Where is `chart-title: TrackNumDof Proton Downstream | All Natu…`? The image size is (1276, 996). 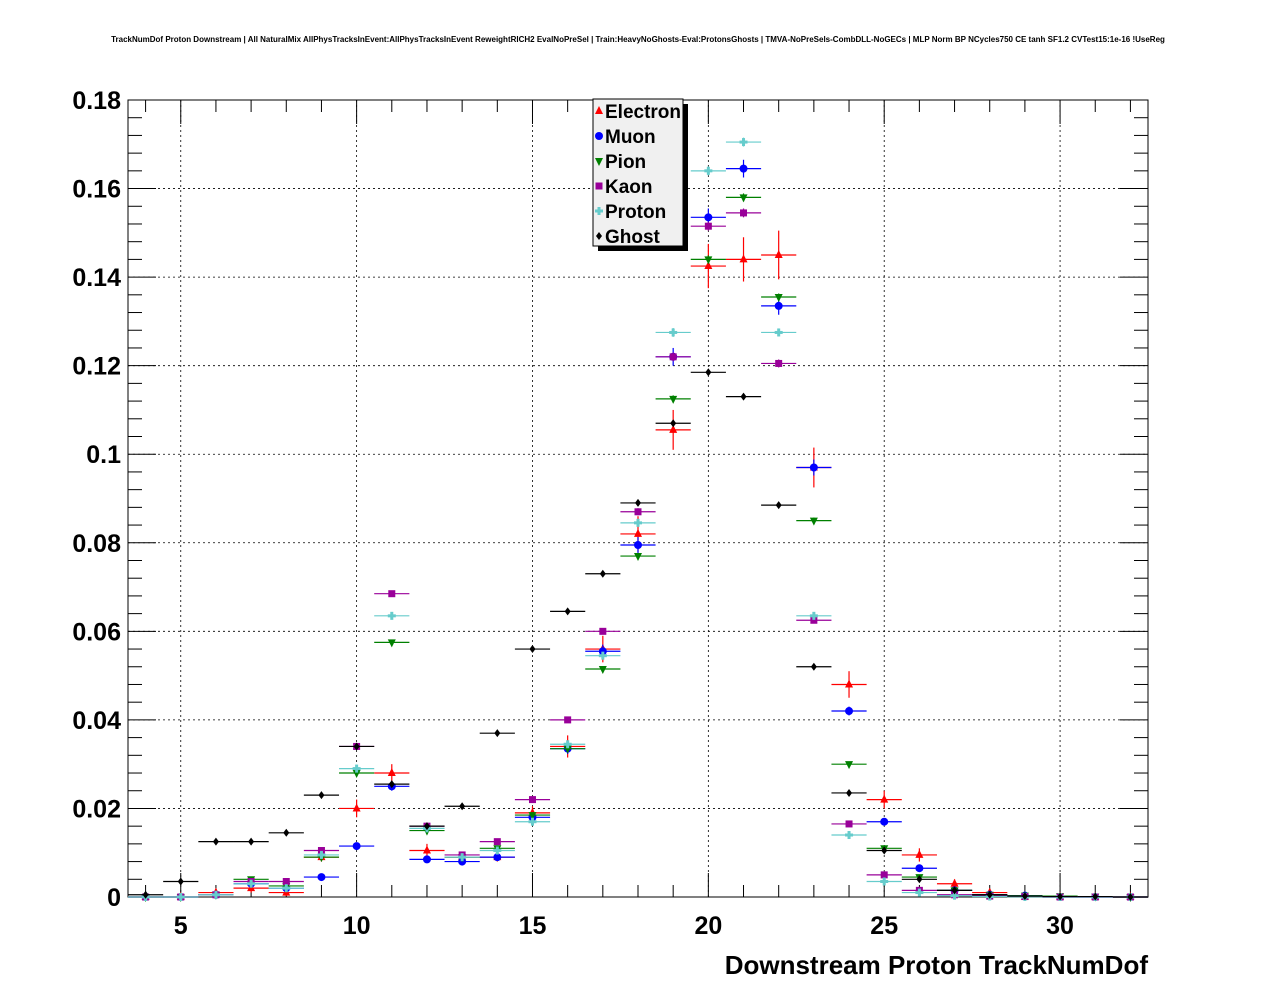
chart-title: TrackNumDof Proton Downstream | All Natu… is located at coordinates (638, 39).